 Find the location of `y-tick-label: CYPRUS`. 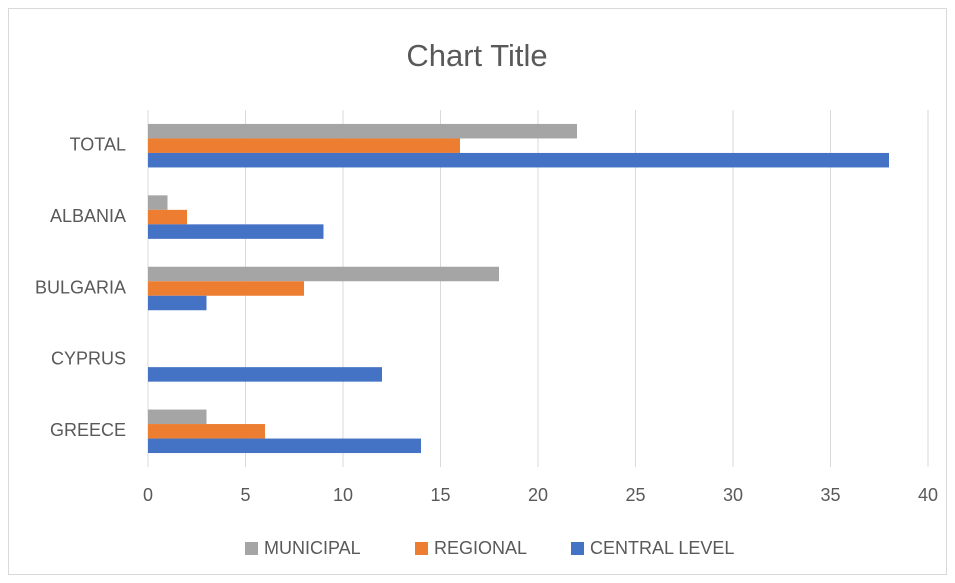

y-tick-label: CYPRUS is located at coordinates (88, 359).